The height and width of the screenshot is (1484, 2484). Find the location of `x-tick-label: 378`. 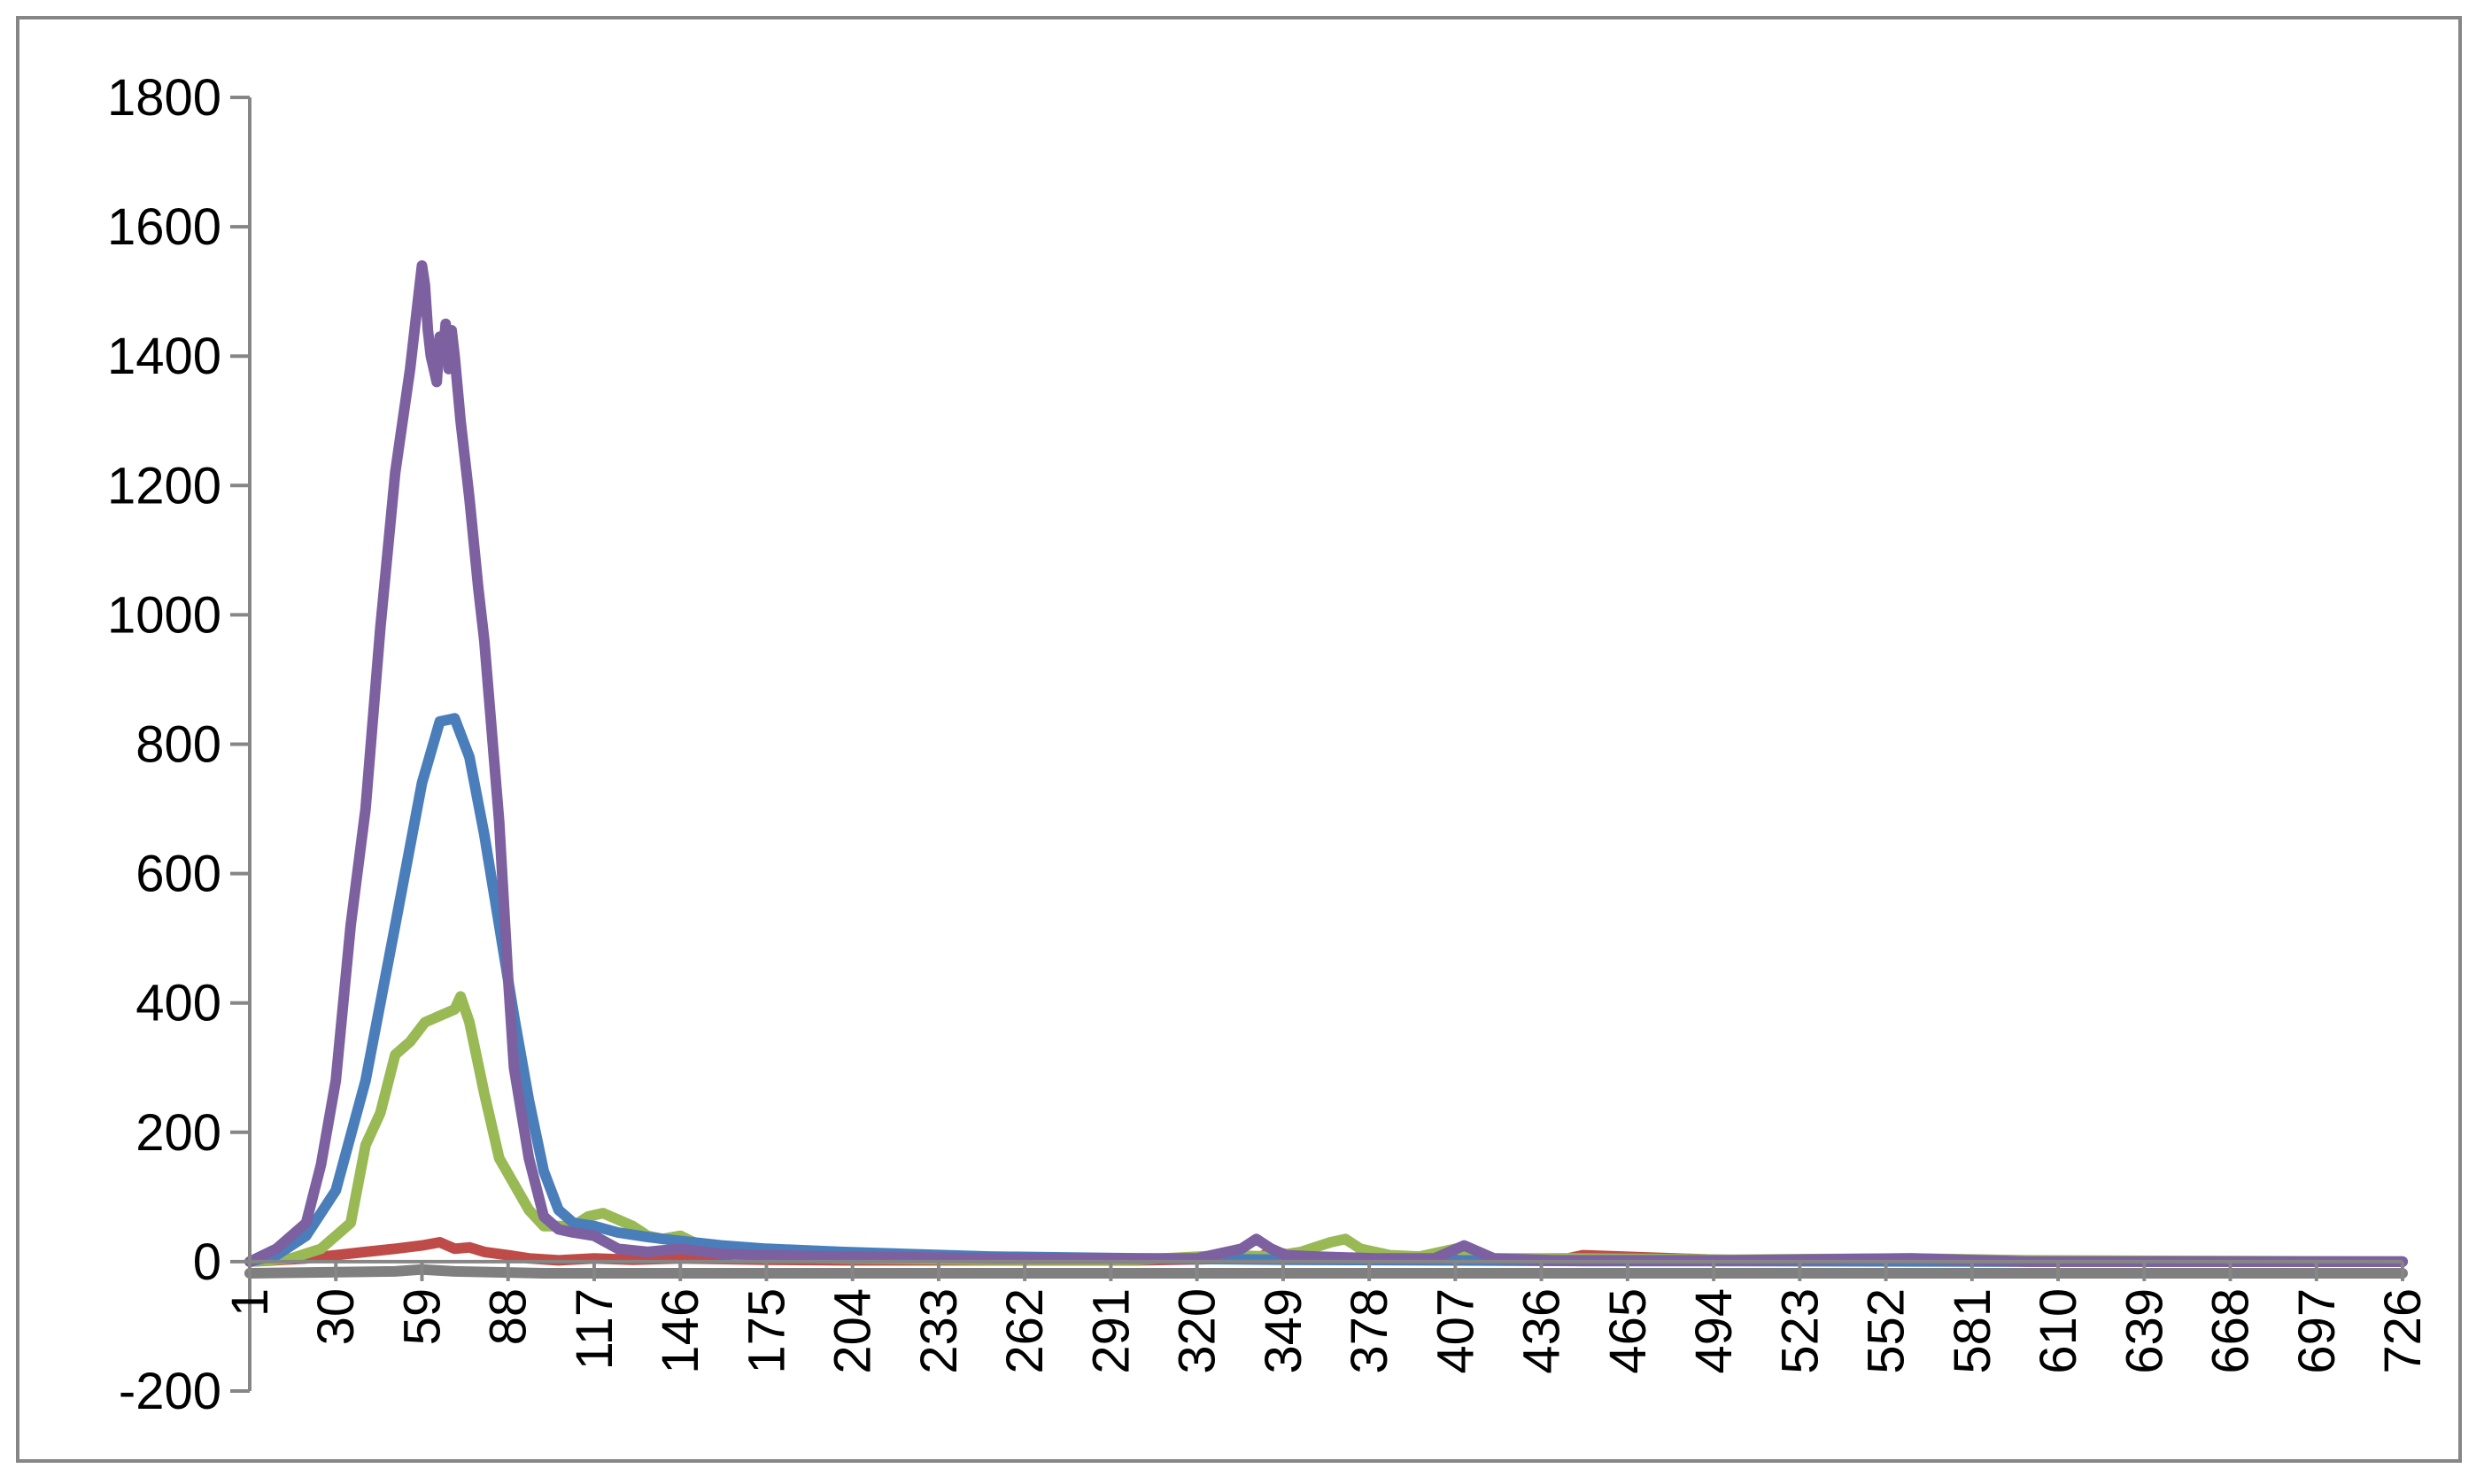

x-tick-label: 378 is located at coordinates (1369, 1331).